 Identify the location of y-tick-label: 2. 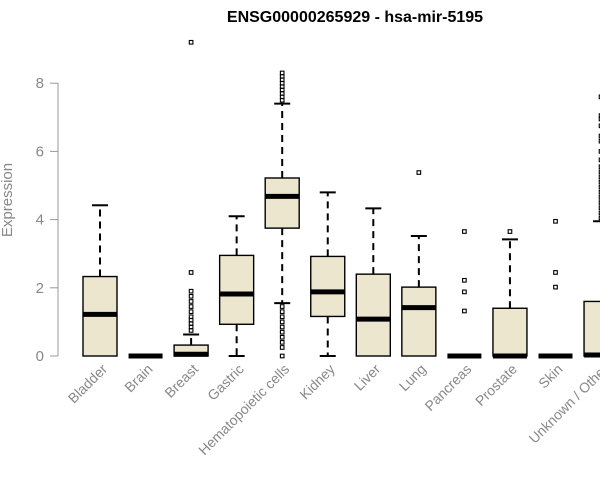
(40, 288).